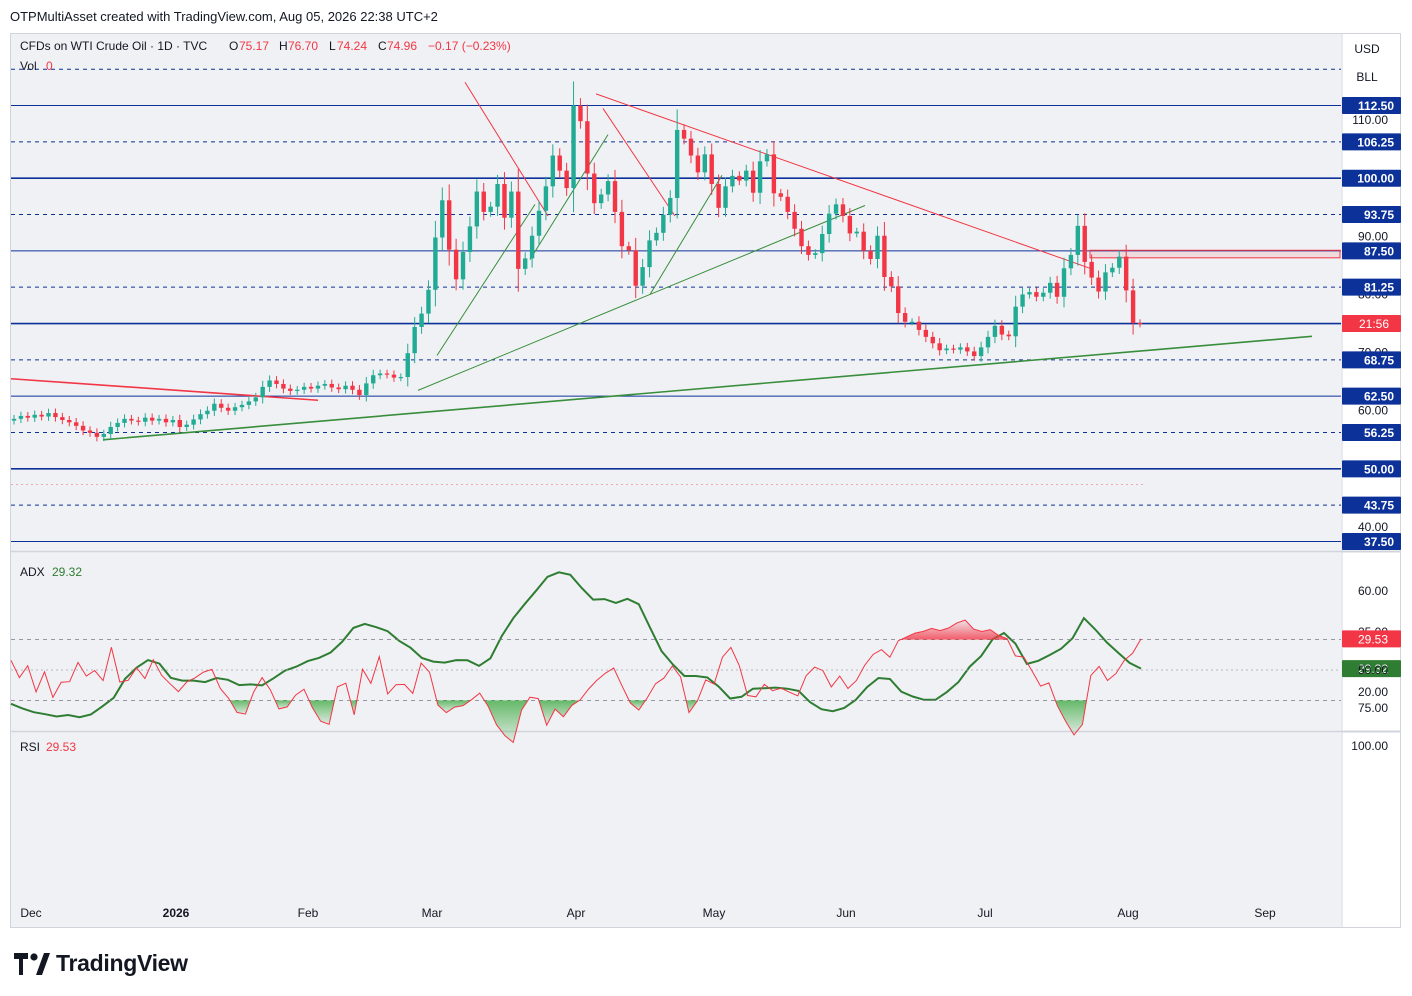 The image size is (1412, 996). What do you see at coordinates (1371, 215) in the screenshot?
I see `price-level-tag: 93.75` at bounding box center [1371, 215].